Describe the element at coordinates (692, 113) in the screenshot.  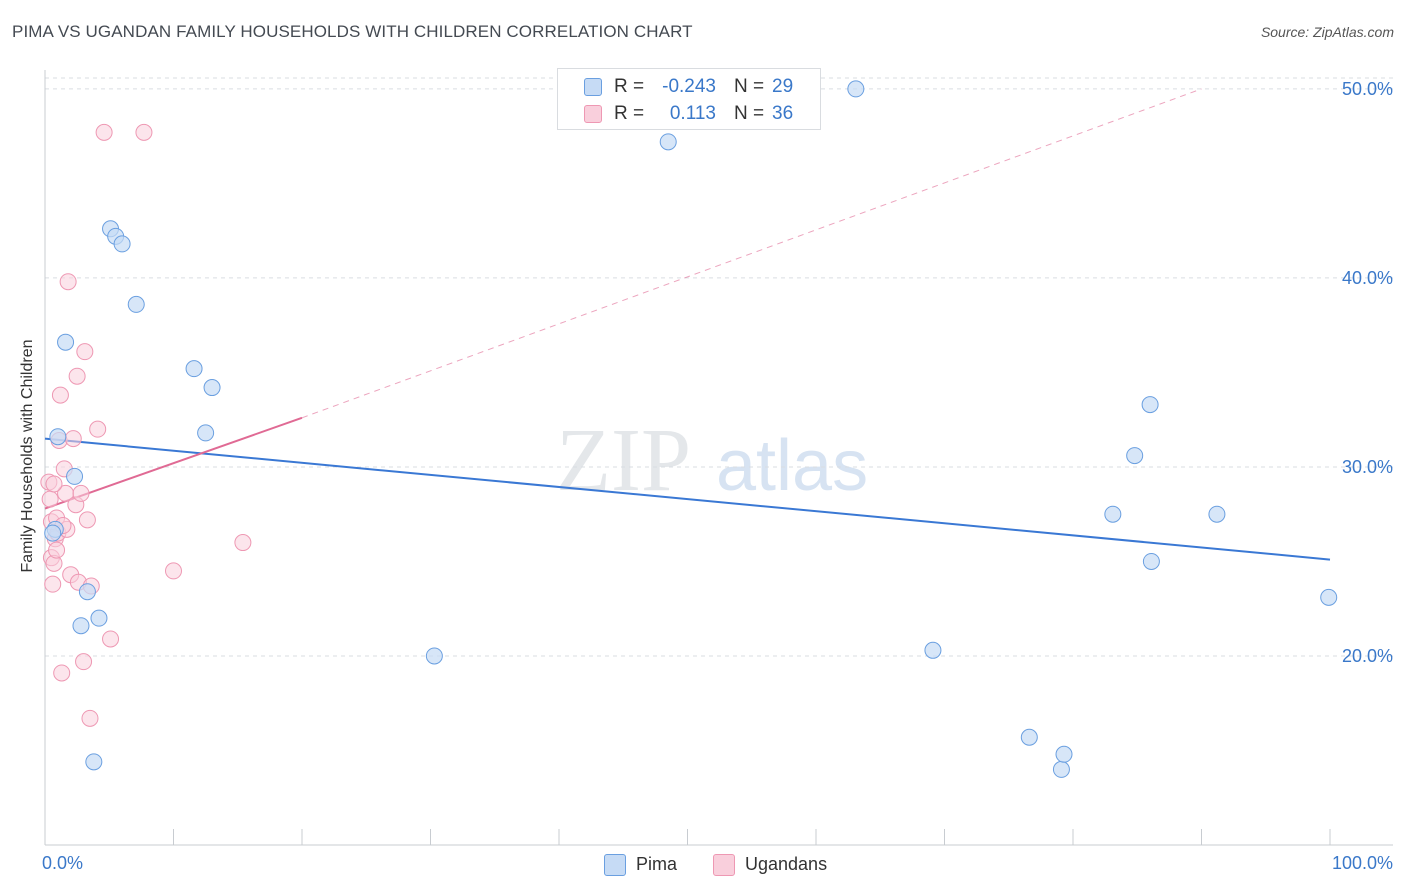
I see `r-value: 0.113` at that location.